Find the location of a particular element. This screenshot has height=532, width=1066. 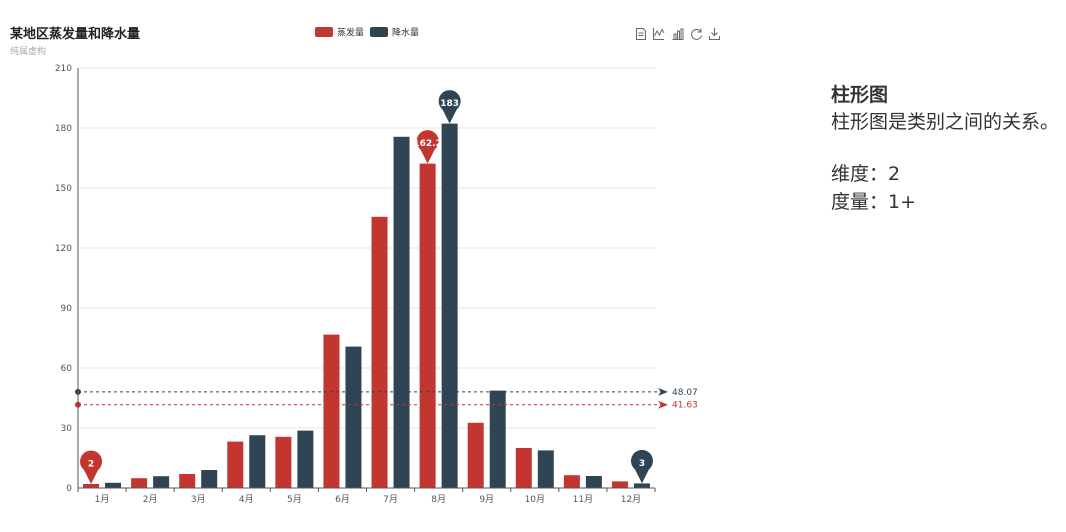

x-tick-label: 6月 is located at coordinates (342, 499).